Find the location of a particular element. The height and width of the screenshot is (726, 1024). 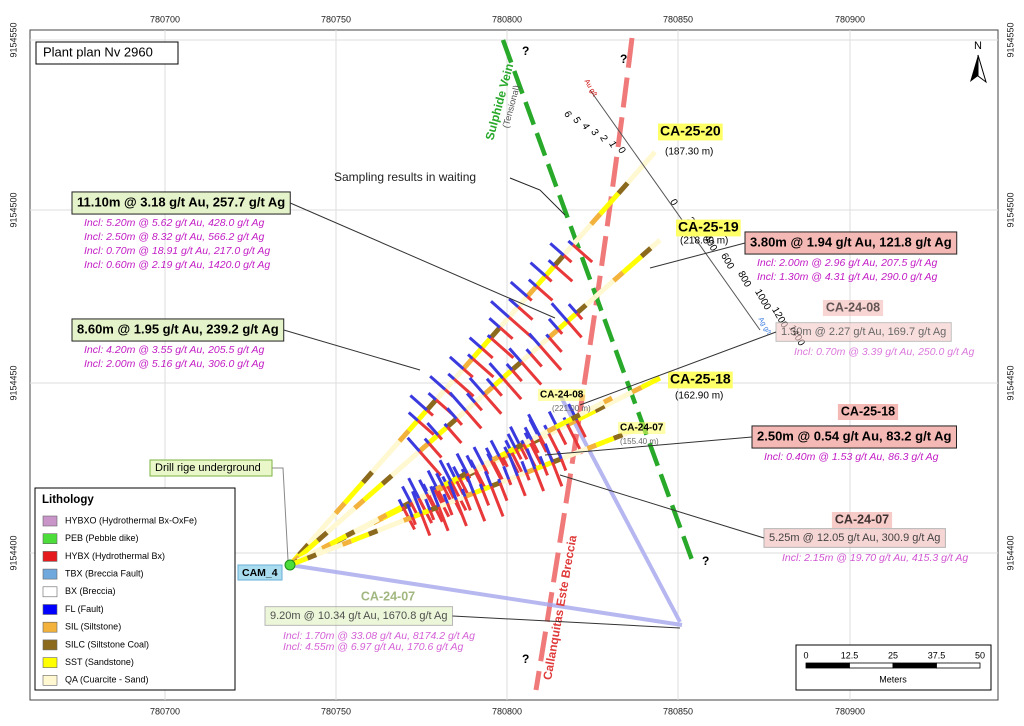

drill-length: (221.00 m) is located at coordinates (571, 408).